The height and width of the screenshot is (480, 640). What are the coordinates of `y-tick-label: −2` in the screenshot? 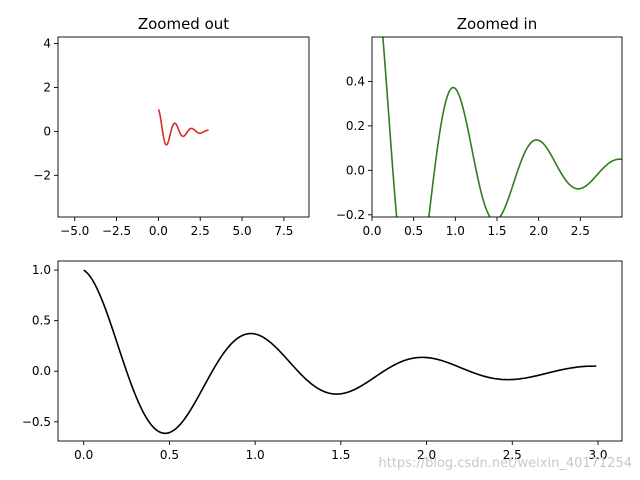 It's located at (42, 175).